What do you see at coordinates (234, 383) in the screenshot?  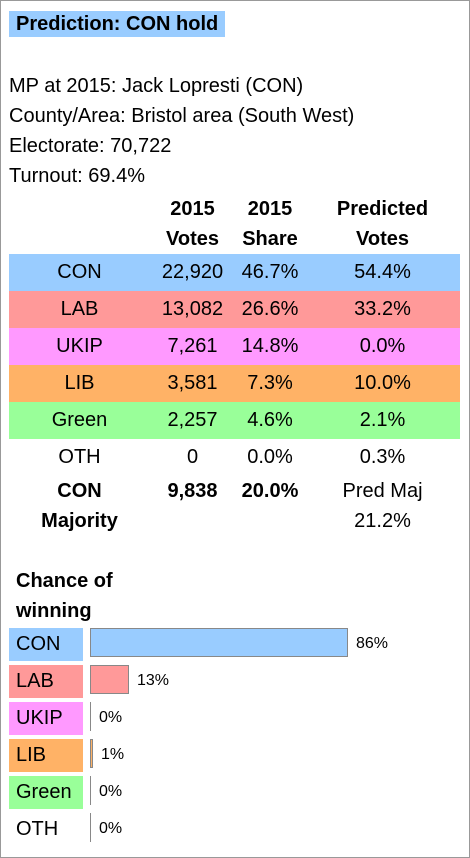 I see `table-row: LIB 3,581 7.3% 10.0%` at bounding box center [234, 383].